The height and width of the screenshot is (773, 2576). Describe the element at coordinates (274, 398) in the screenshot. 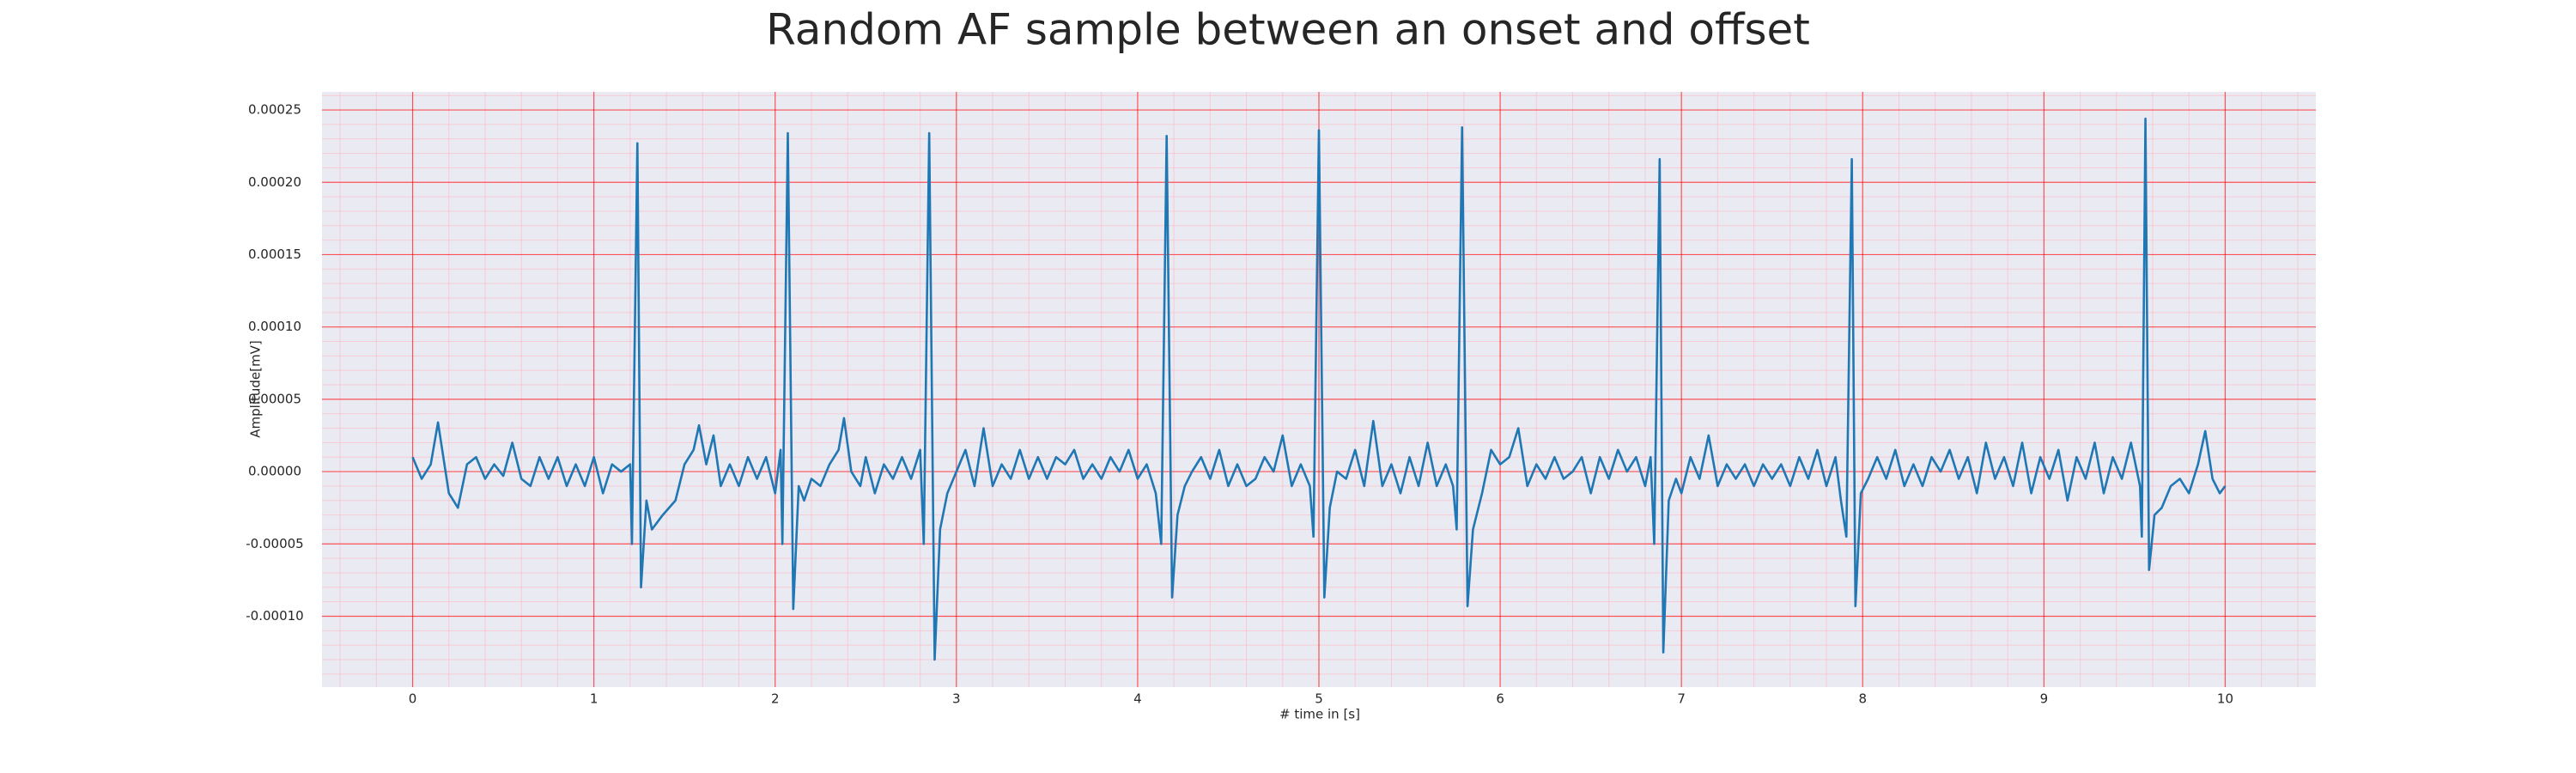

I see `y-tick-label: 0.00005` at that location.